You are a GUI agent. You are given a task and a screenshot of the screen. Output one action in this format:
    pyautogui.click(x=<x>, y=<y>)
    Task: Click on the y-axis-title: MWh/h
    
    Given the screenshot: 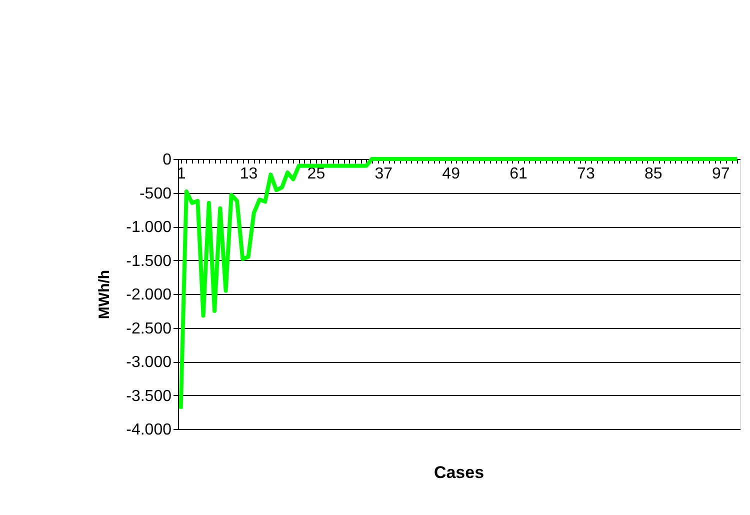 What is the action you would take?
    pyautogui.click(x=105, y=295)
    